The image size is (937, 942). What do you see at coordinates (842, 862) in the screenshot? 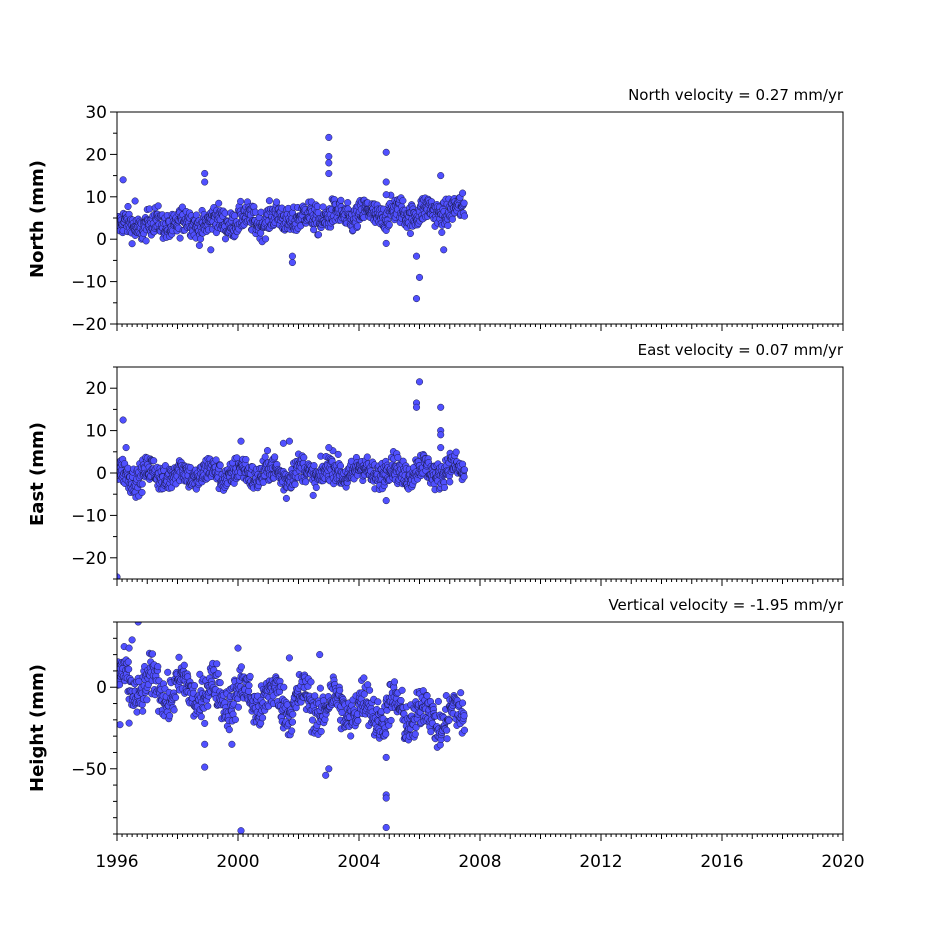
I see `height-x-tick-label: 2020` at bounding box center [842, 862].